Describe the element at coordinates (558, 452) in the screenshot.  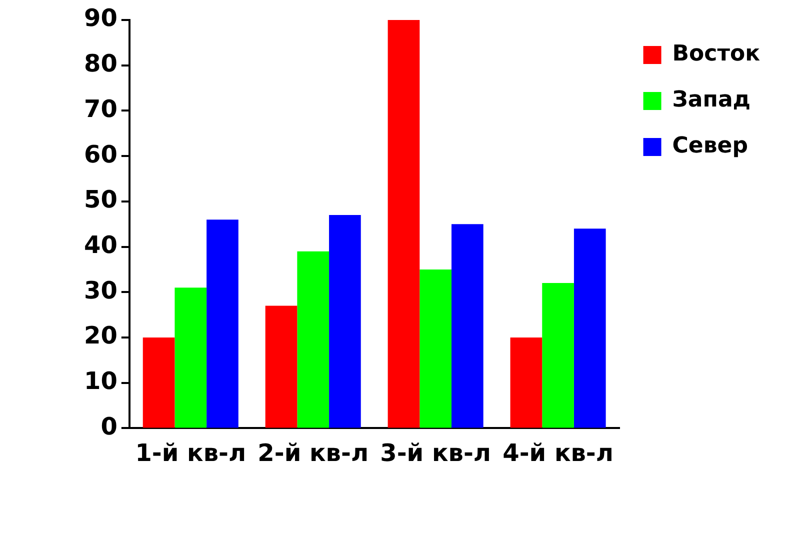
I see `x-tick-label: 4-й кв-л` at that location.